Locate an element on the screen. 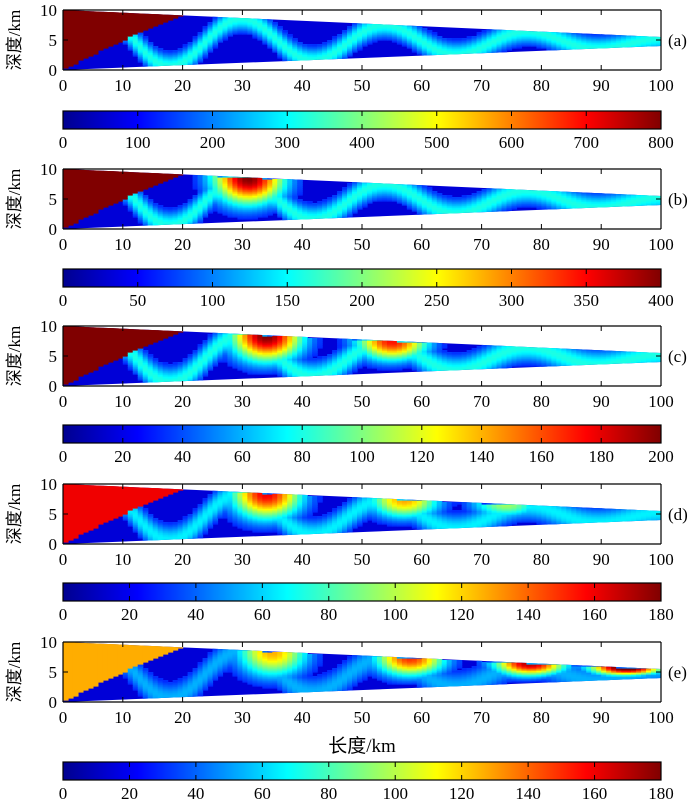 This screenshot has width=700, height=808. panel-label: (b) is located at coordinates (678, 199).